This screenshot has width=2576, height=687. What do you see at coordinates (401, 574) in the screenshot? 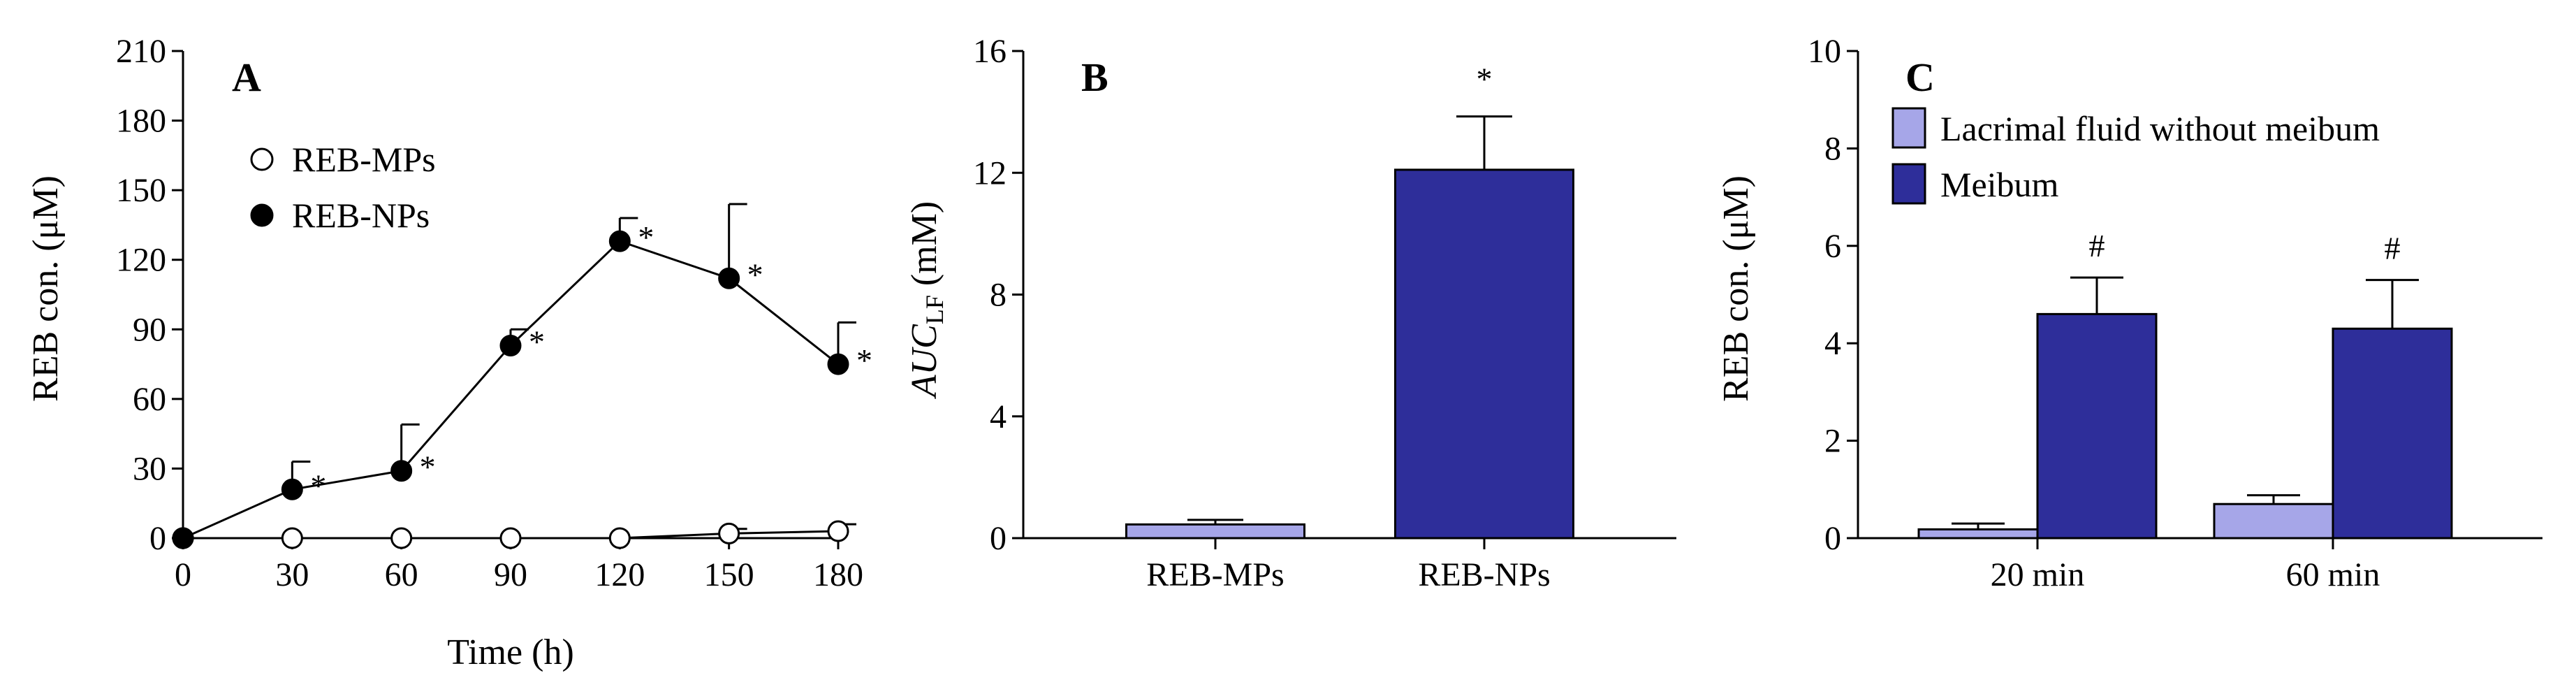
I see `panel-a-x-tick-label: 60` at bounding box center [401, 574].